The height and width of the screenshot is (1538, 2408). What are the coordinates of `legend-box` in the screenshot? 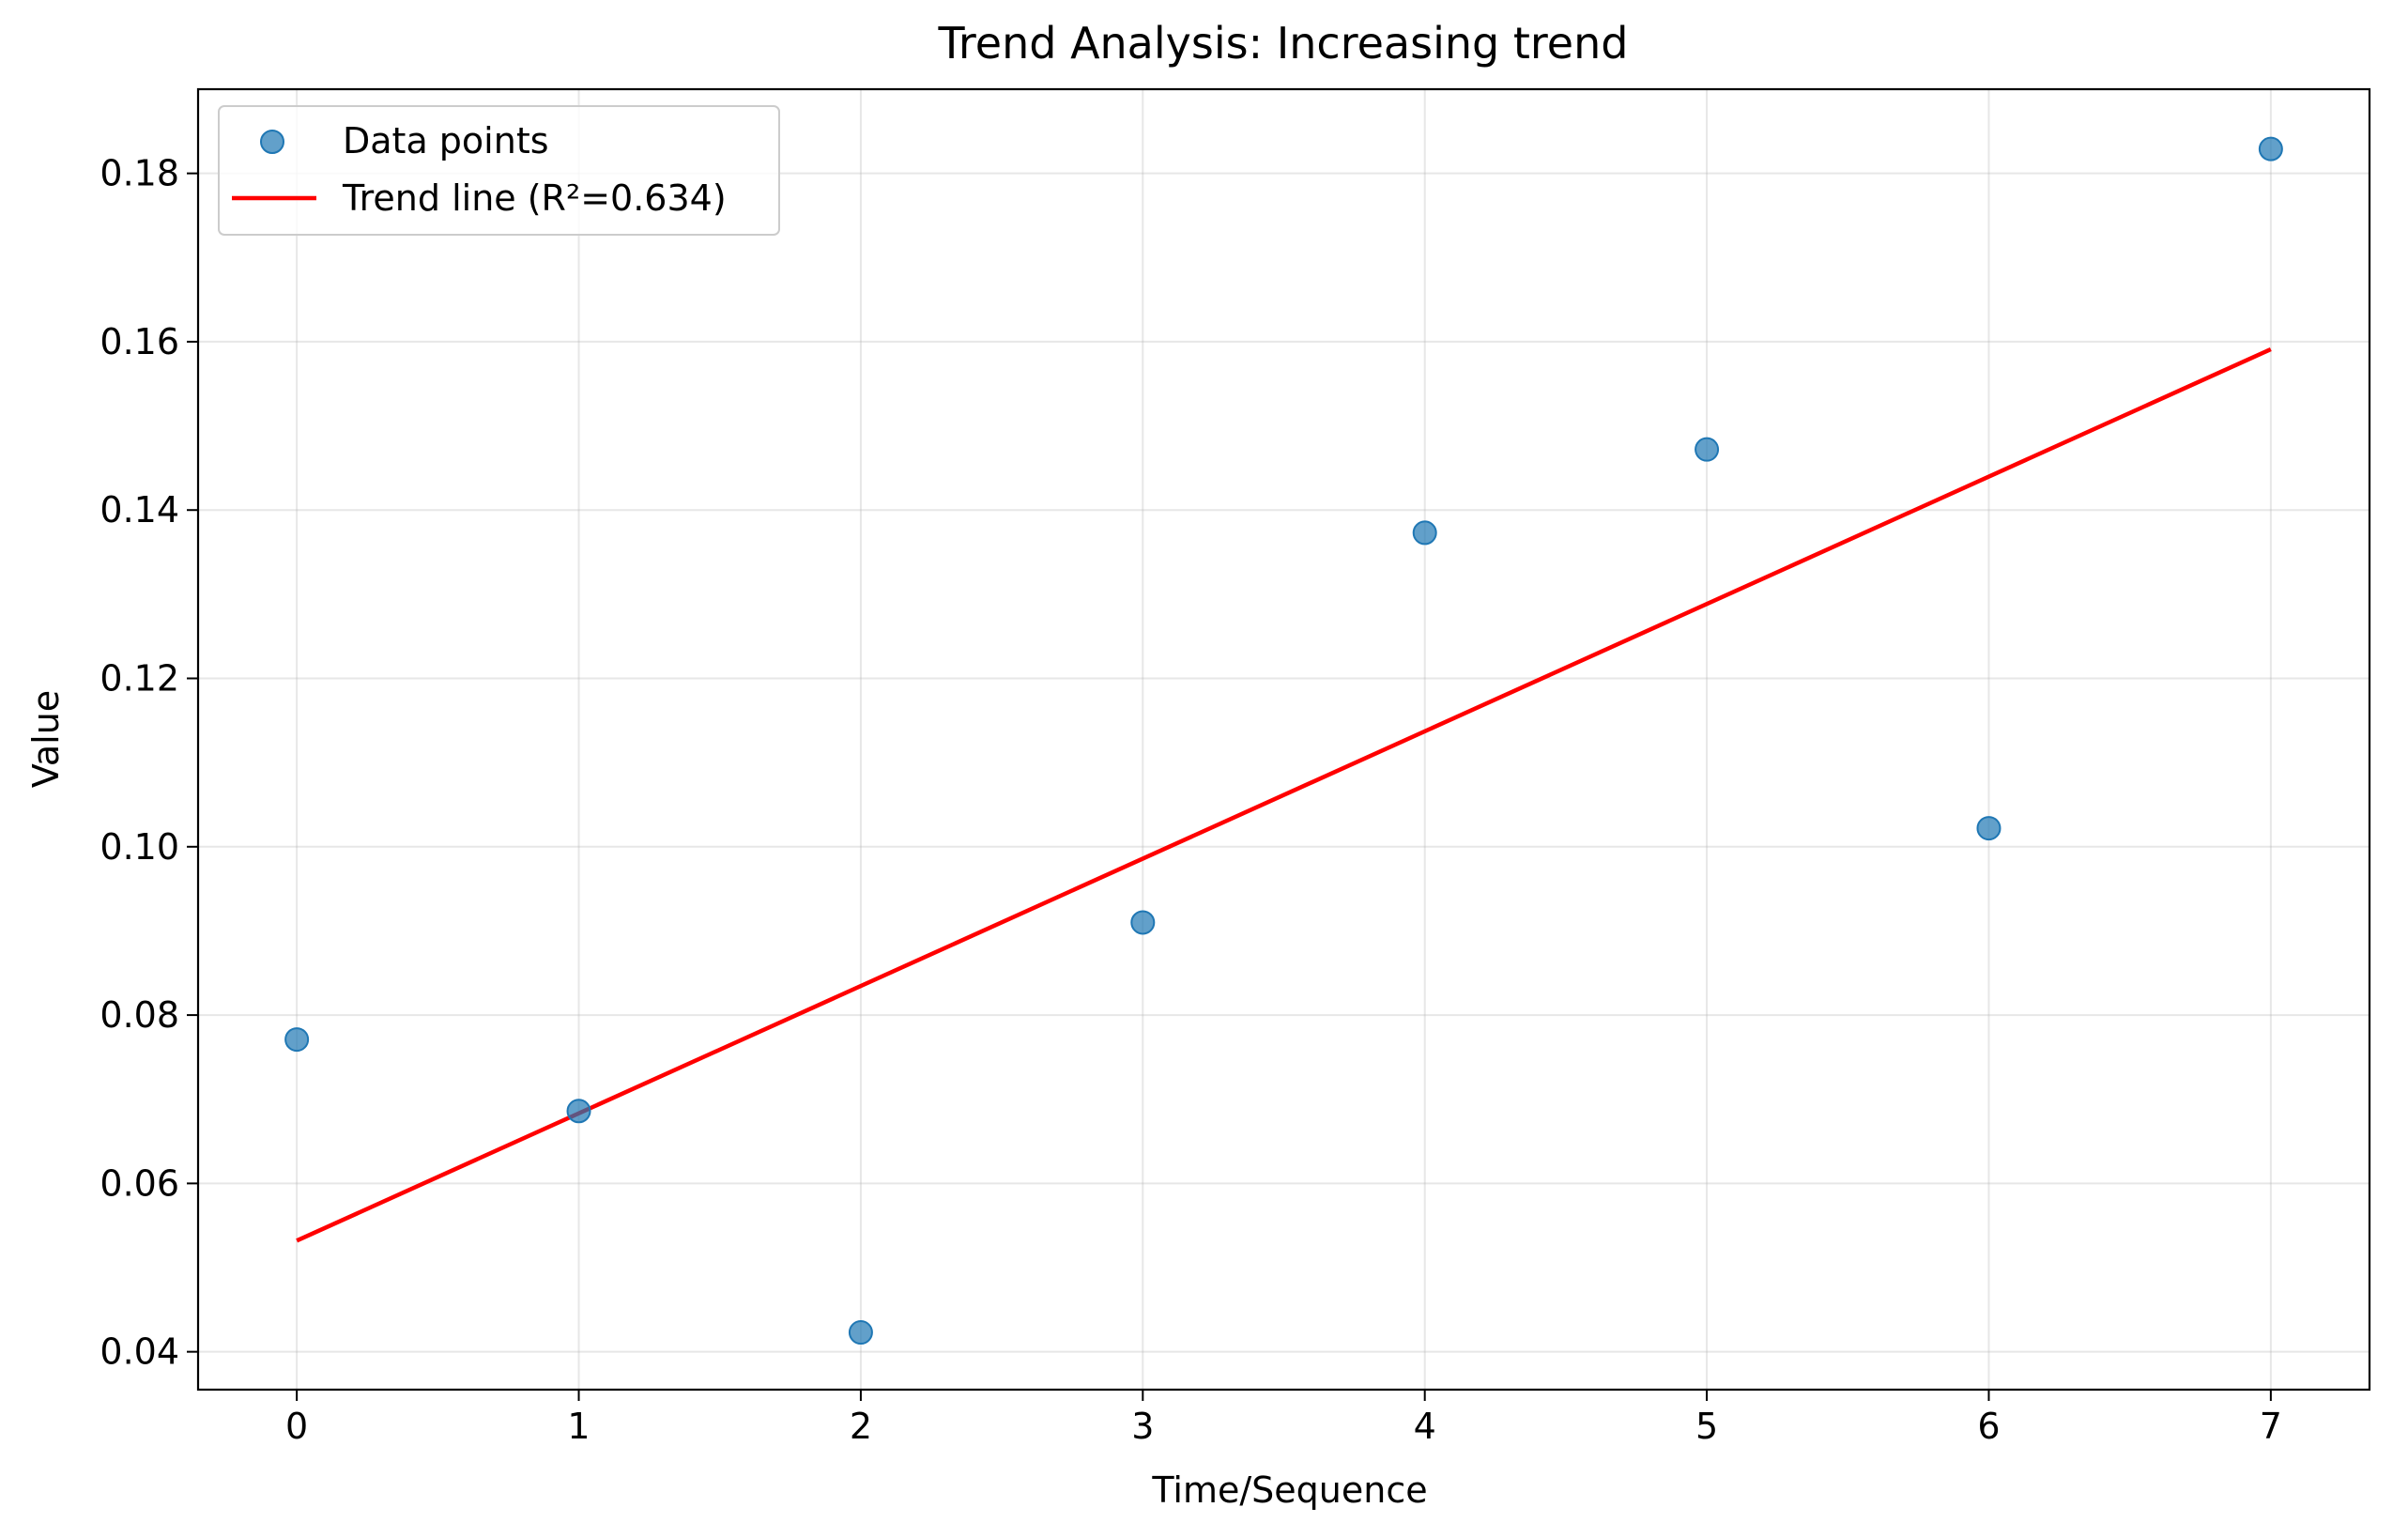 It's located at (499, 170).